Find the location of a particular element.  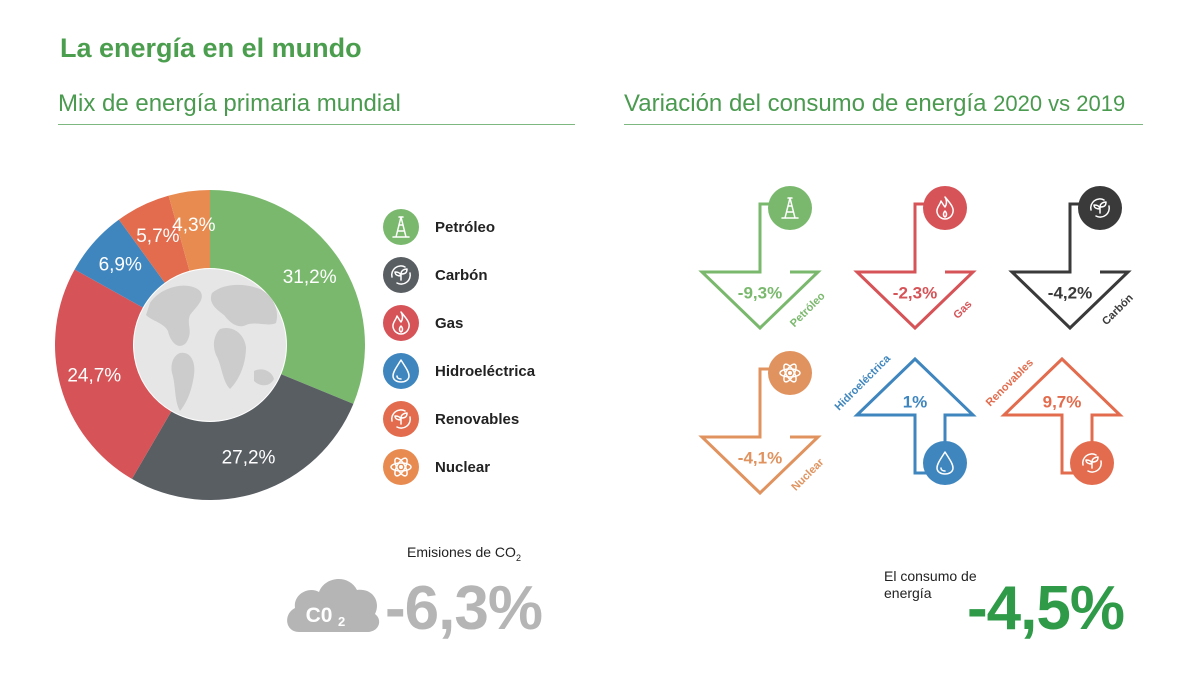

legend-item-0: Petróleo is located at coordinates (459, 227).